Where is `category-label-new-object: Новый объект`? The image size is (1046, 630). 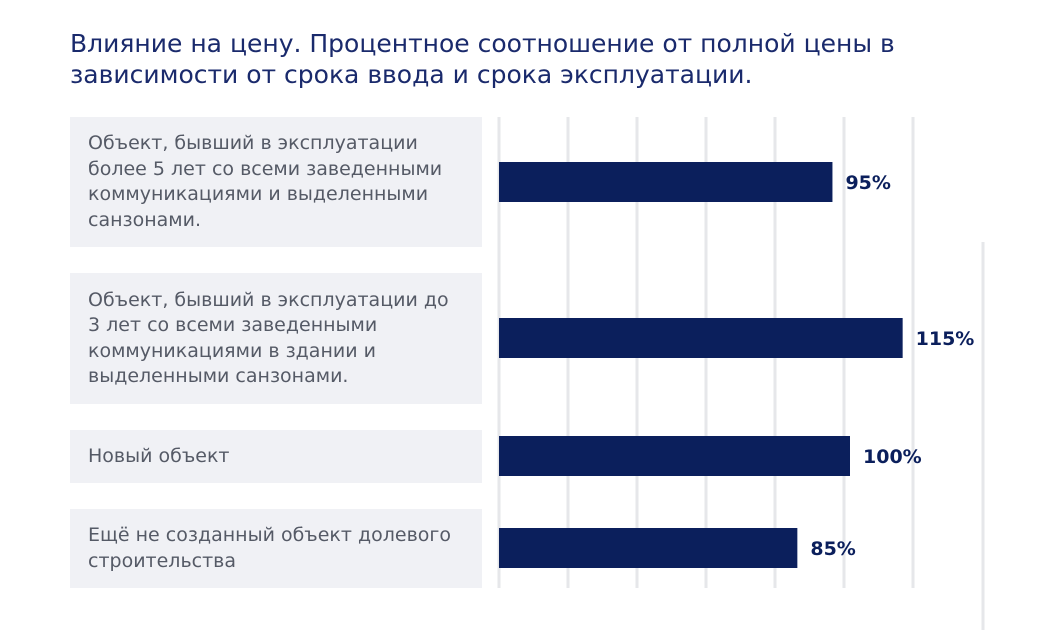 category-label-new-object: Новый объект is located at coordinates (276, 456).